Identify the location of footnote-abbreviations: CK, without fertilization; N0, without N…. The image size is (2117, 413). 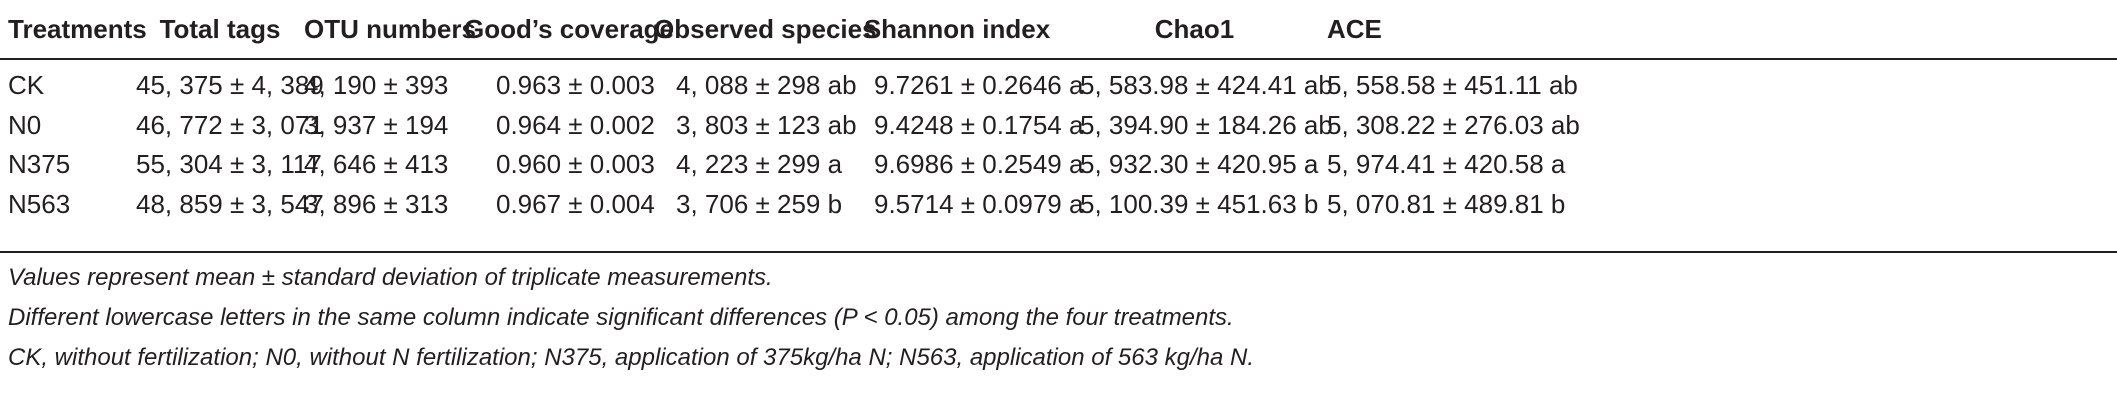
(631, 357).